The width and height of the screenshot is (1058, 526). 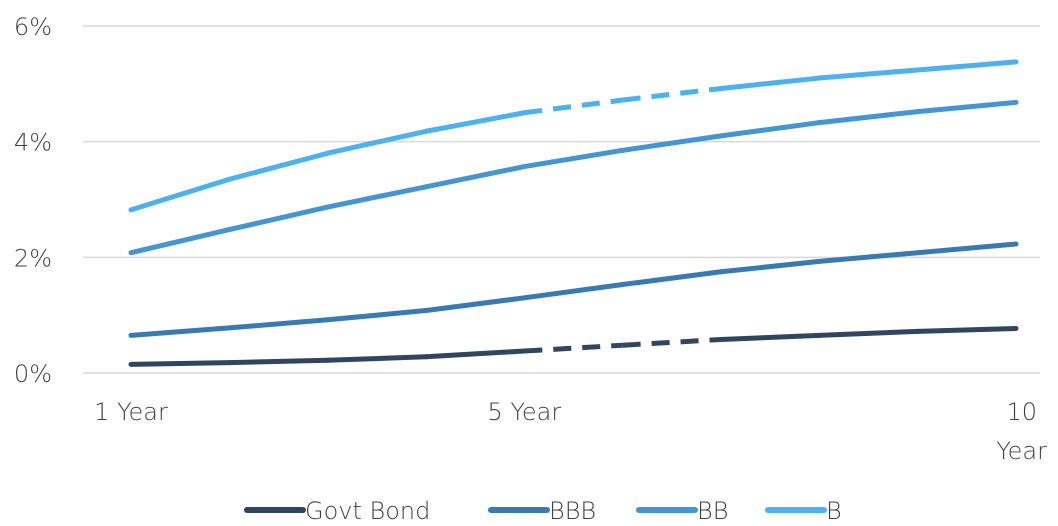 I want to click on y-tick-label: 2%, so click(x=33, y=258).